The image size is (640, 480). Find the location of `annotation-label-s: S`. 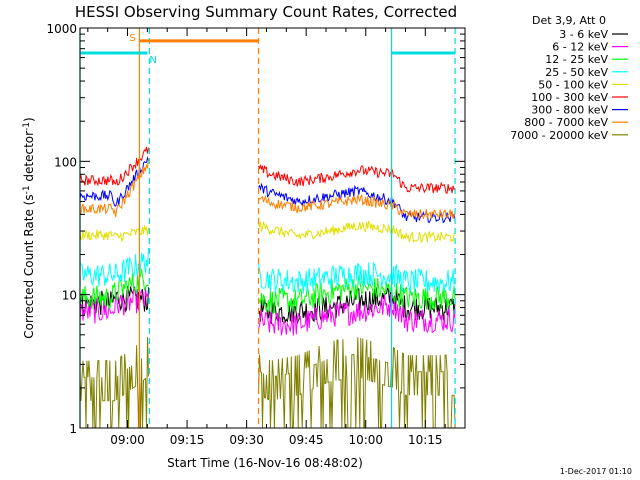

annotation-label-s: S is located at coordinates (132, 38).